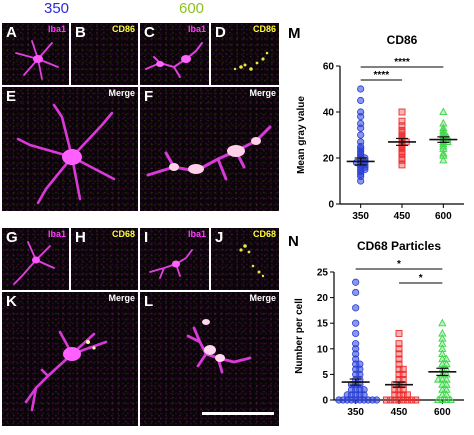 The width and height of the screenshot is (474, 435). I want to click on merge-image-f, so click(209, 153).